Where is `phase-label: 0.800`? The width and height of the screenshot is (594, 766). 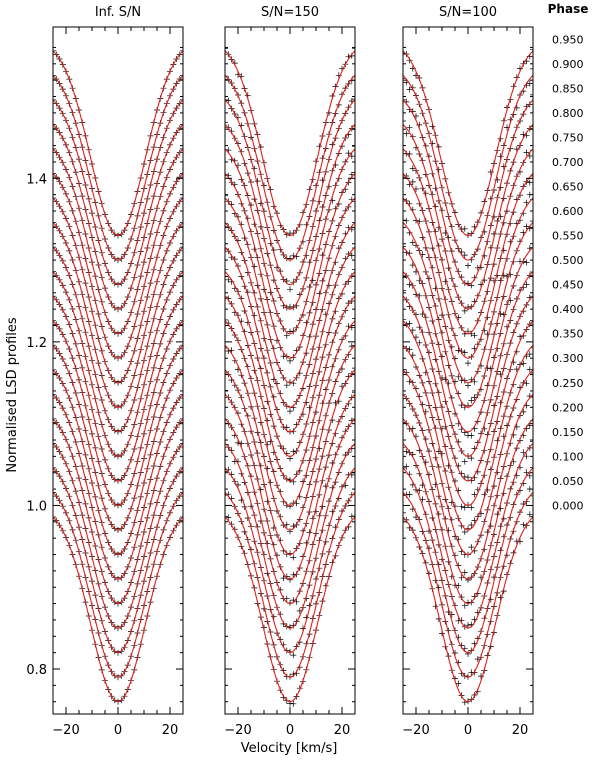 phase-label: 0.800 is located at coordinates (568, 113).